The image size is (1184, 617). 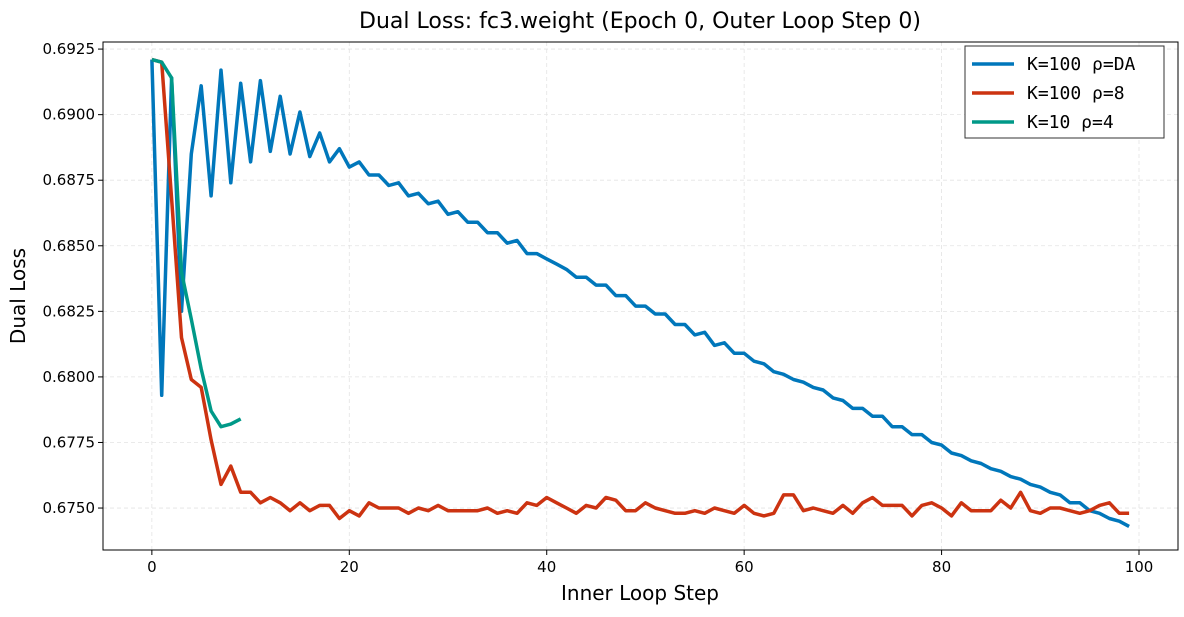 I want to click on legend-label: K=10 ρ=4, so click(x=1070, y=122).